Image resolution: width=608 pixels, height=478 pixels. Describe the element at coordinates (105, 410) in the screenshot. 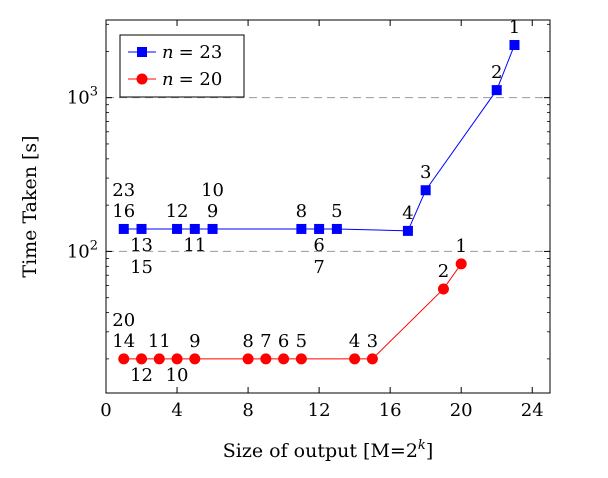

I see `x-tick-label: 0` at that location.